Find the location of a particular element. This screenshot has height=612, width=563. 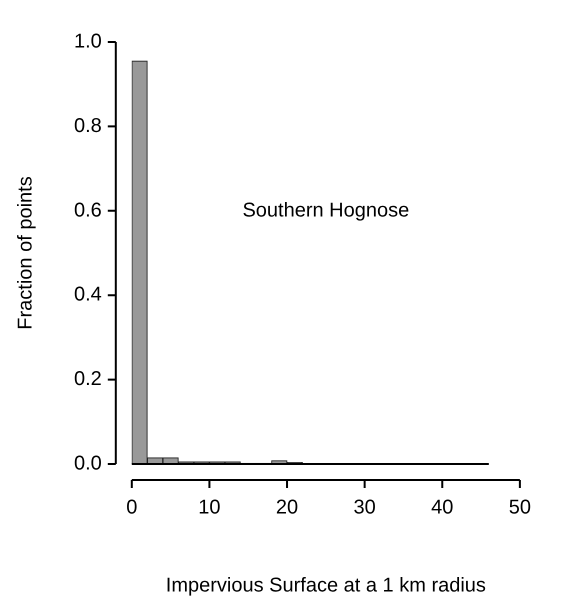

y-tick-label: 0.4 is located at coordinates (88, 295).